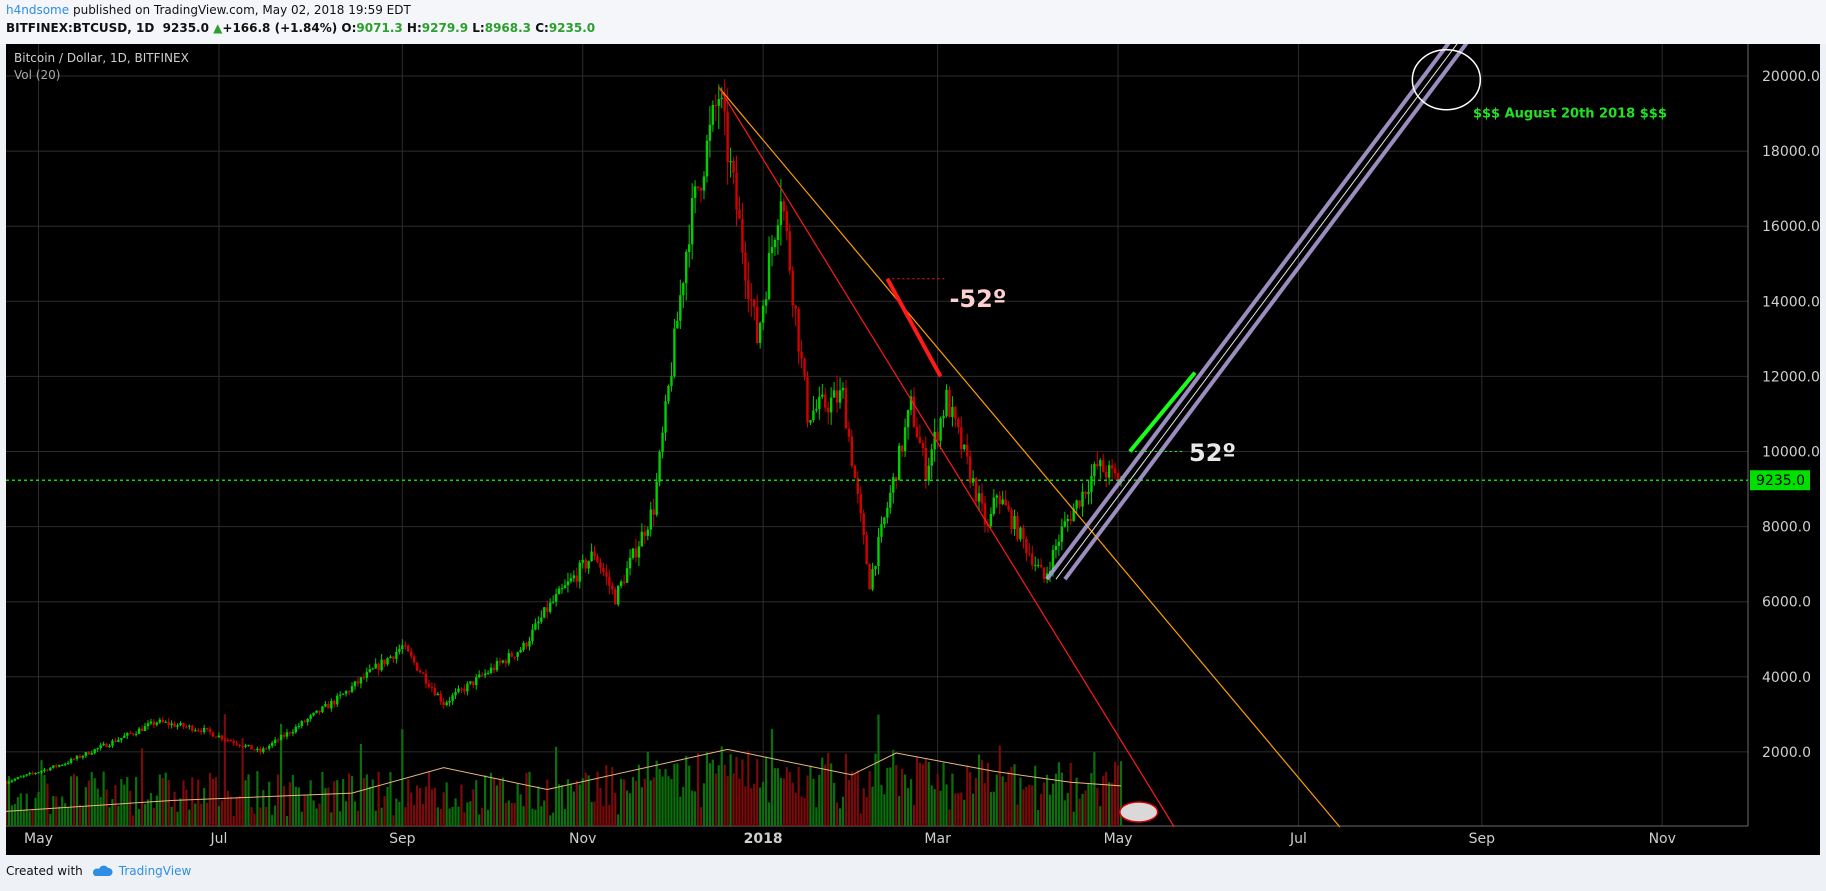 The image size is (1826, 891). Describe the element at coordinates (1791, 302) in the screenshot. I see `y-tick-label: 14000.0` at that location.